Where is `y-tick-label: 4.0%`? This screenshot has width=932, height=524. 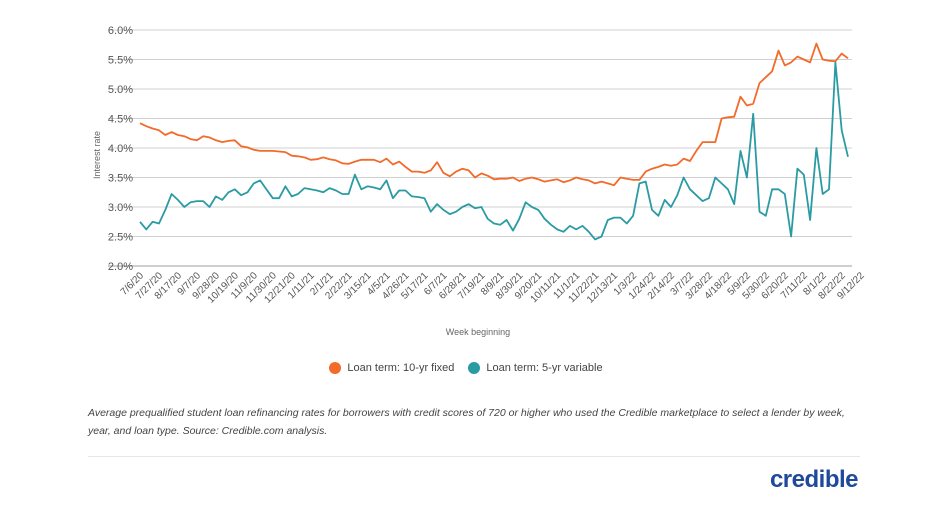
y-tick-label: 4.0% is located at coordinates (120, 149).